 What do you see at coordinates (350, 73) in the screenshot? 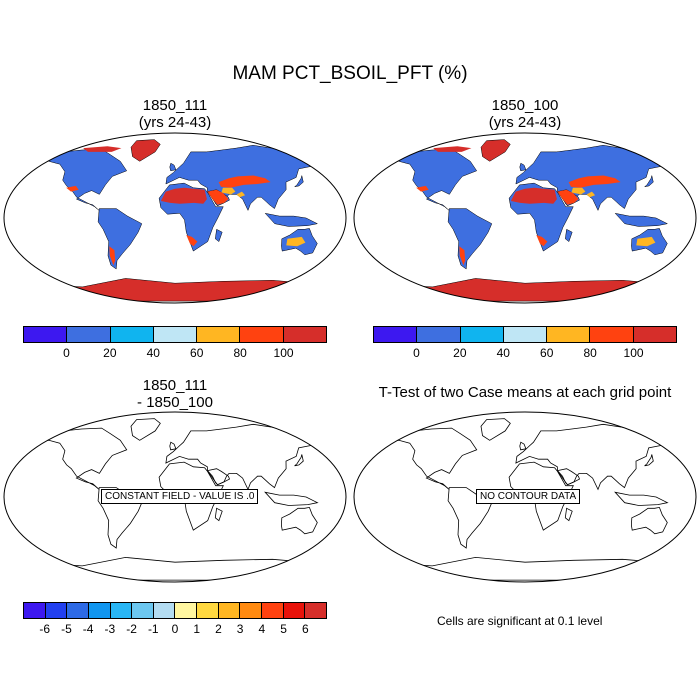
I see `figure-title: MAM PCT_BSOIL_PFT (%)` at bounding box center [350, 73].